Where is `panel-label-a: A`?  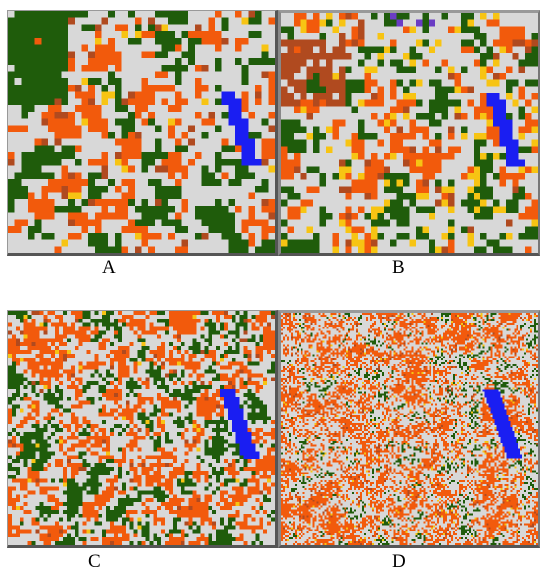
panel-label-a: A is located at coordinates (109, 267).